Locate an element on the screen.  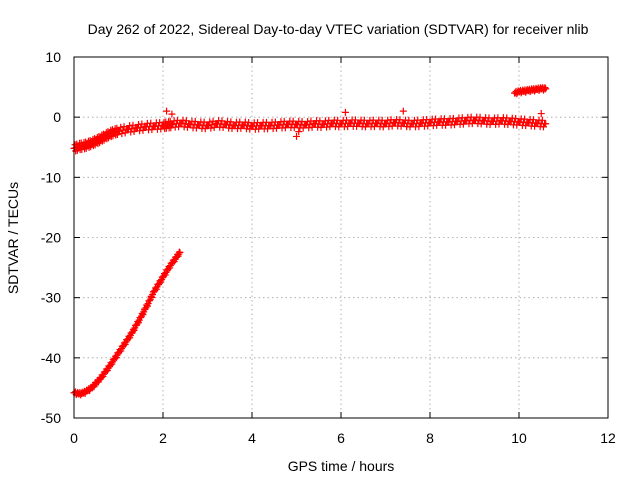
y-tick-label: -40 is located at coordinates (51, 358).